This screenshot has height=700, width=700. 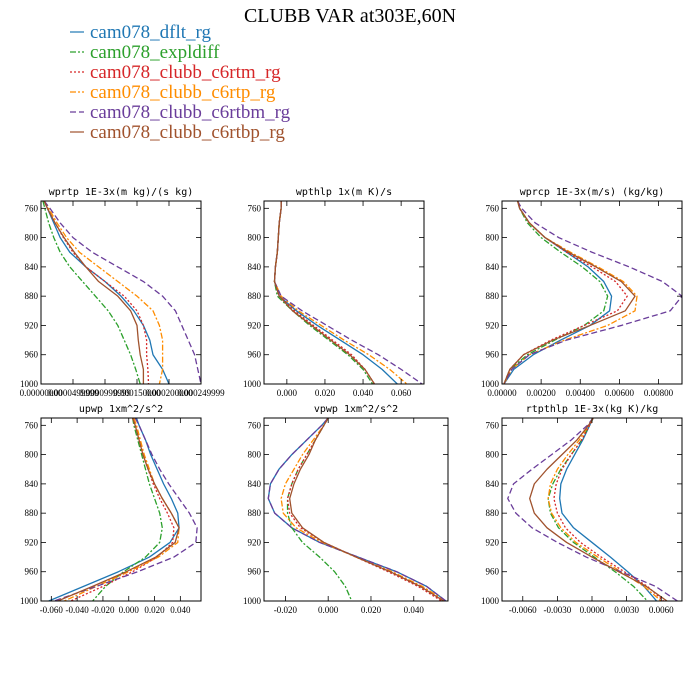 What do you see at coordinates (190, 112) in the screenshot?
I see `legend-entry: cam078_clubb_c6rtbm_rg` at bounding box center [190, 112].